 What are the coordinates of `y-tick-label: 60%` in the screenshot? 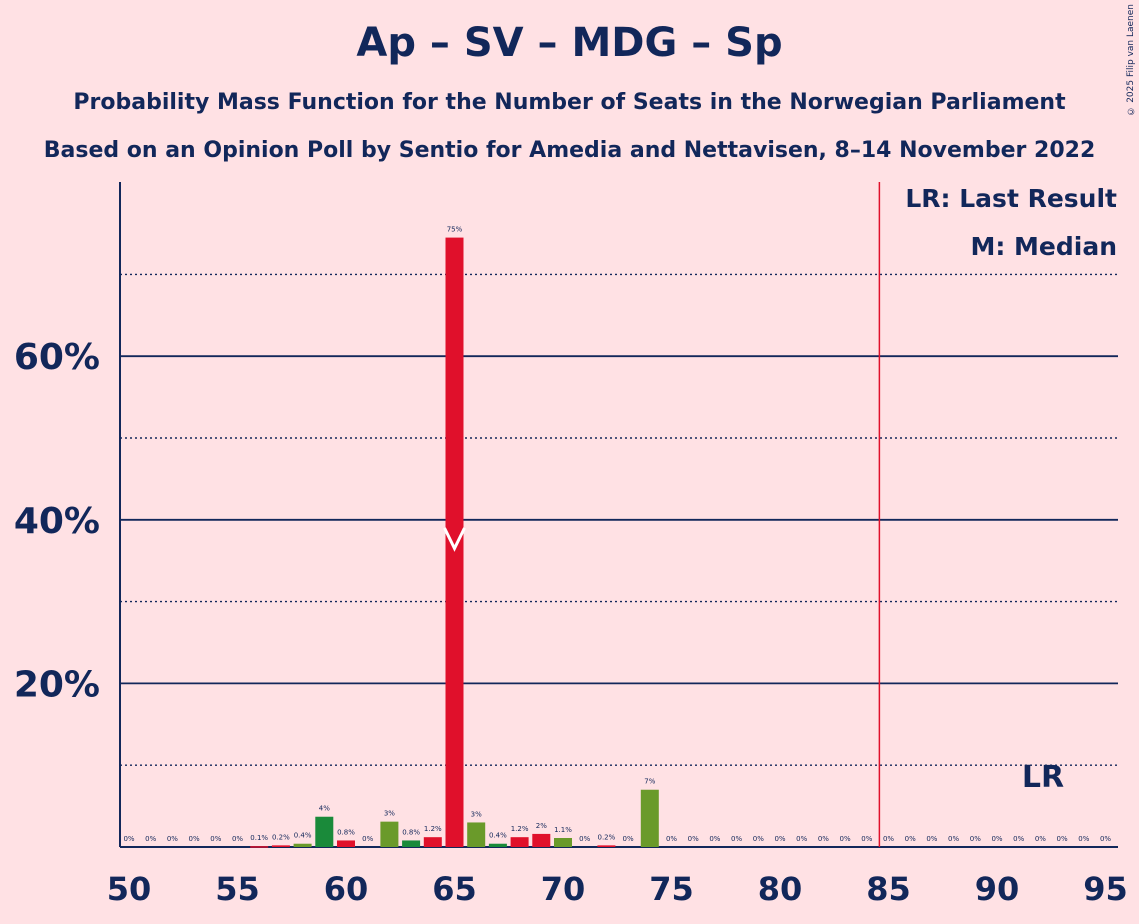 It's located at (57, 357).